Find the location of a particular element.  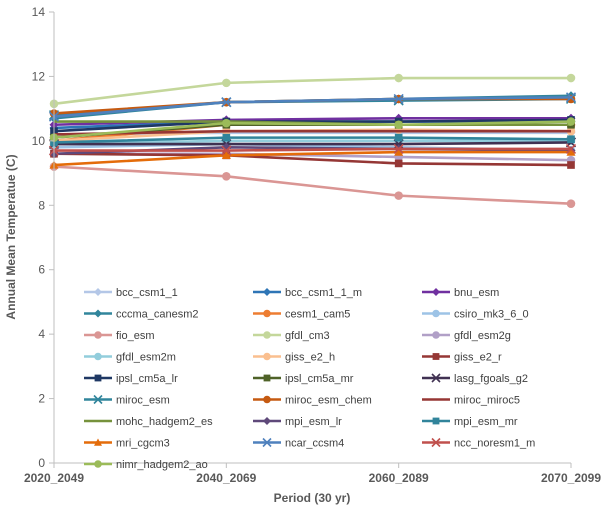

legend-item: ncc_noresm1_m is located at coordinates (478, 444).